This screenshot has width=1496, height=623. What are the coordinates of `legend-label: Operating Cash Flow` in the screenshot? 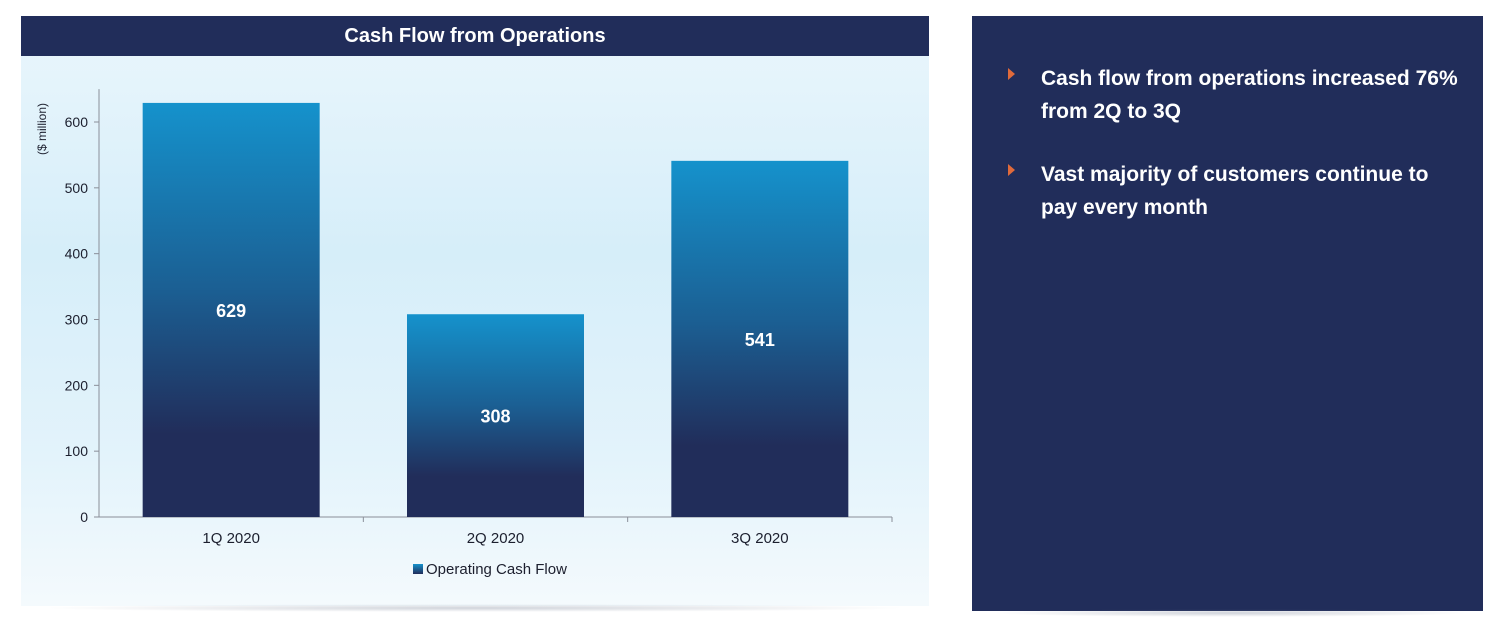 It's located at (496, 569).